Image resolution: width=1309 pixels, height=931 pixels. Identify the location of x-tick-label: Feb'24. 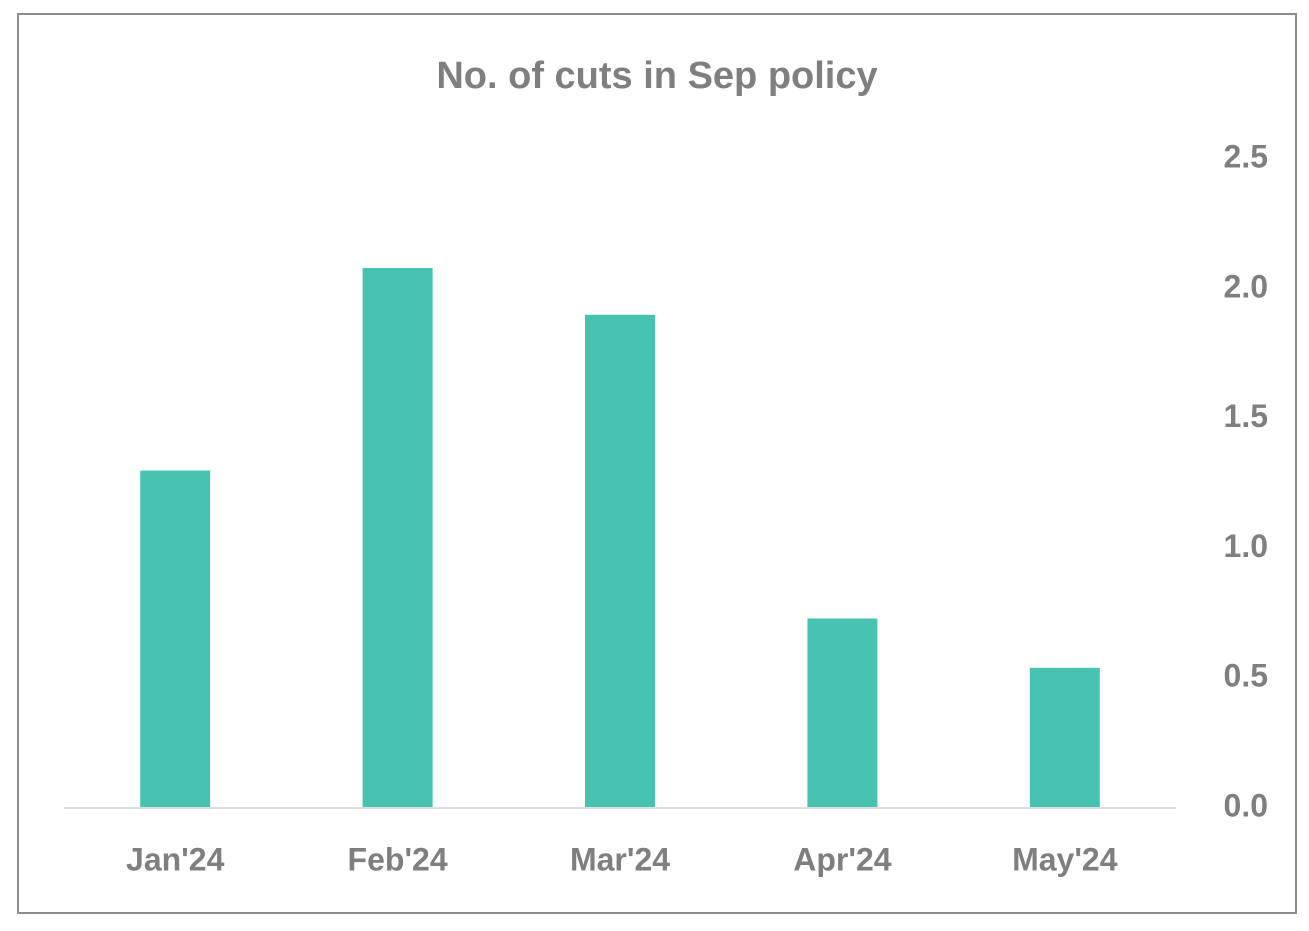
(398, 859).